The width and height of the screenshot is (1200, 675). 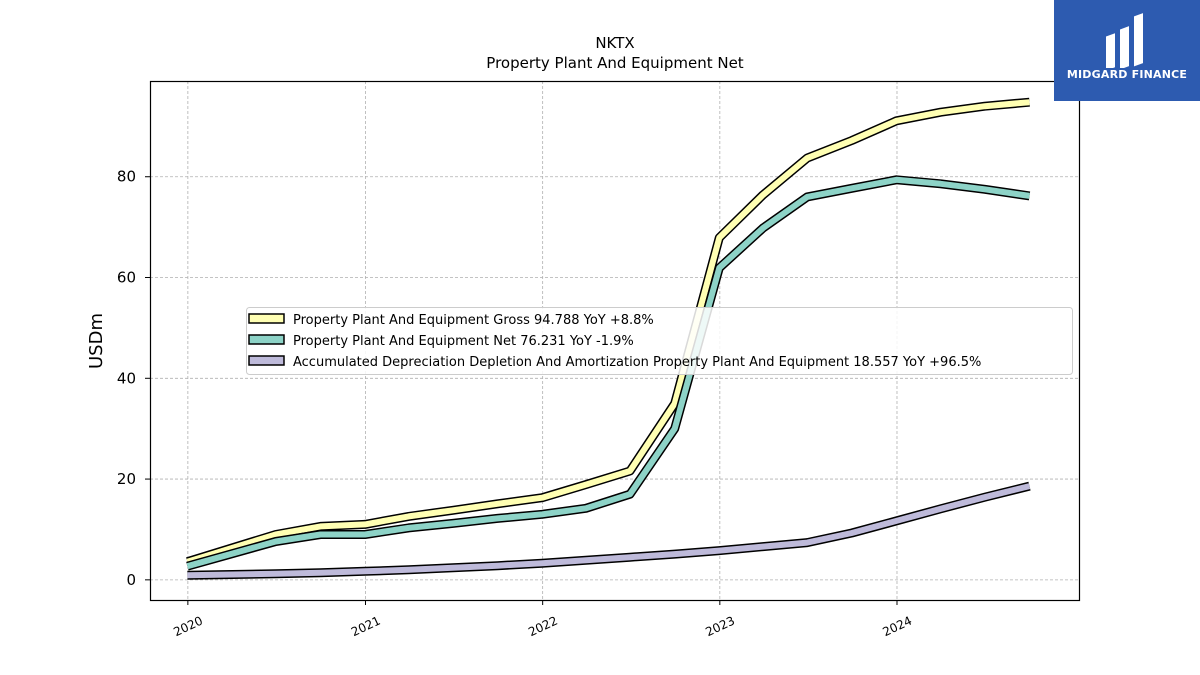 What do you see at coordinates (720, 627) in the screenshot?
I see `x-tick-label: 2023` at bounding box center [720, 627].